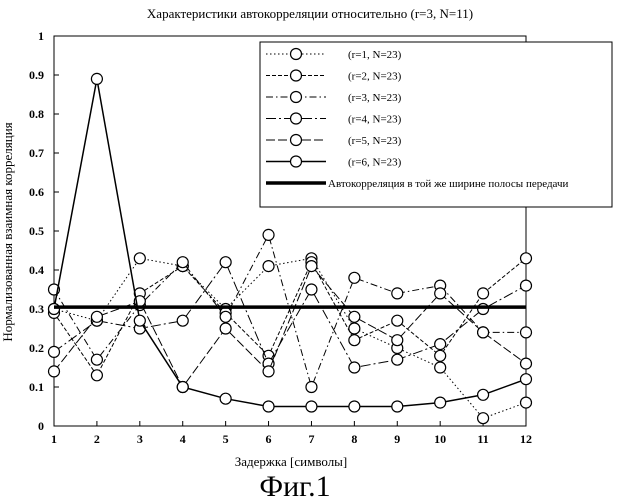 The width and height of the screenshot is (621, 500). What do you see at coordinates (375, 98) in the screenshot?
I see `legend-entry: (r=3, N=23)` at bounding box center [375, 98].